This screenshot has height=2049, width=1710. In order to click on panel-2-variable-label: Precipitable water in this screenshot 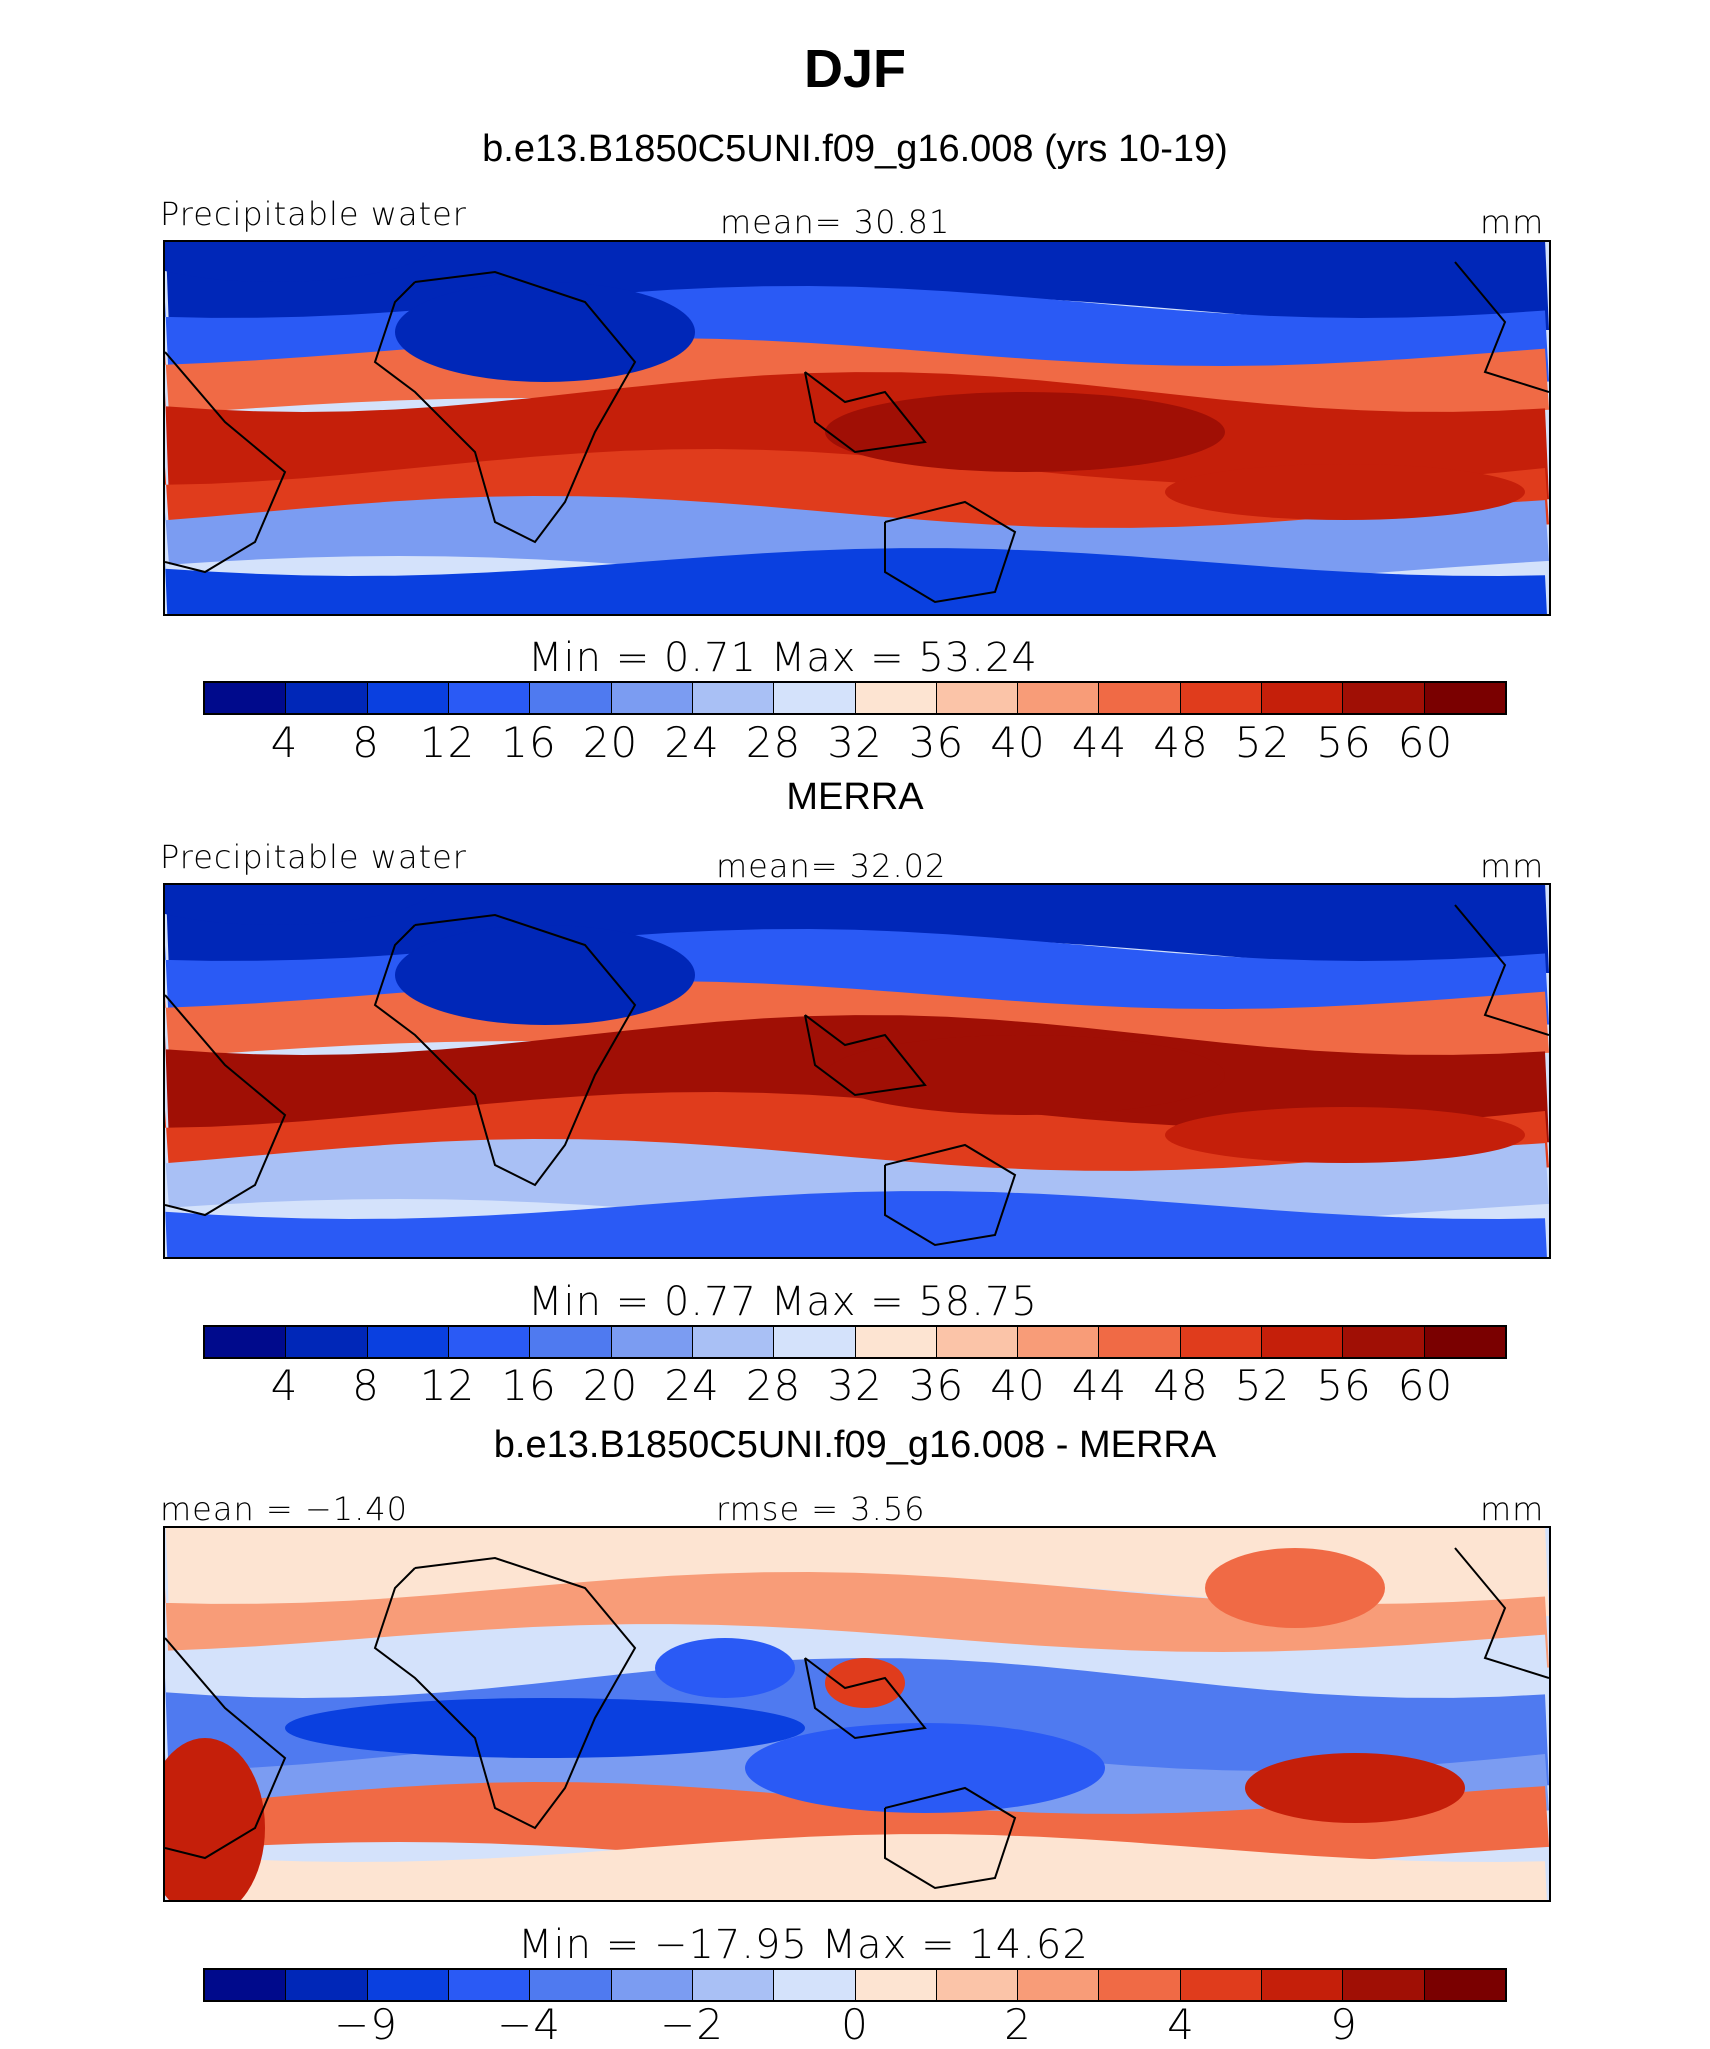, I will do `click(313, 857)`.